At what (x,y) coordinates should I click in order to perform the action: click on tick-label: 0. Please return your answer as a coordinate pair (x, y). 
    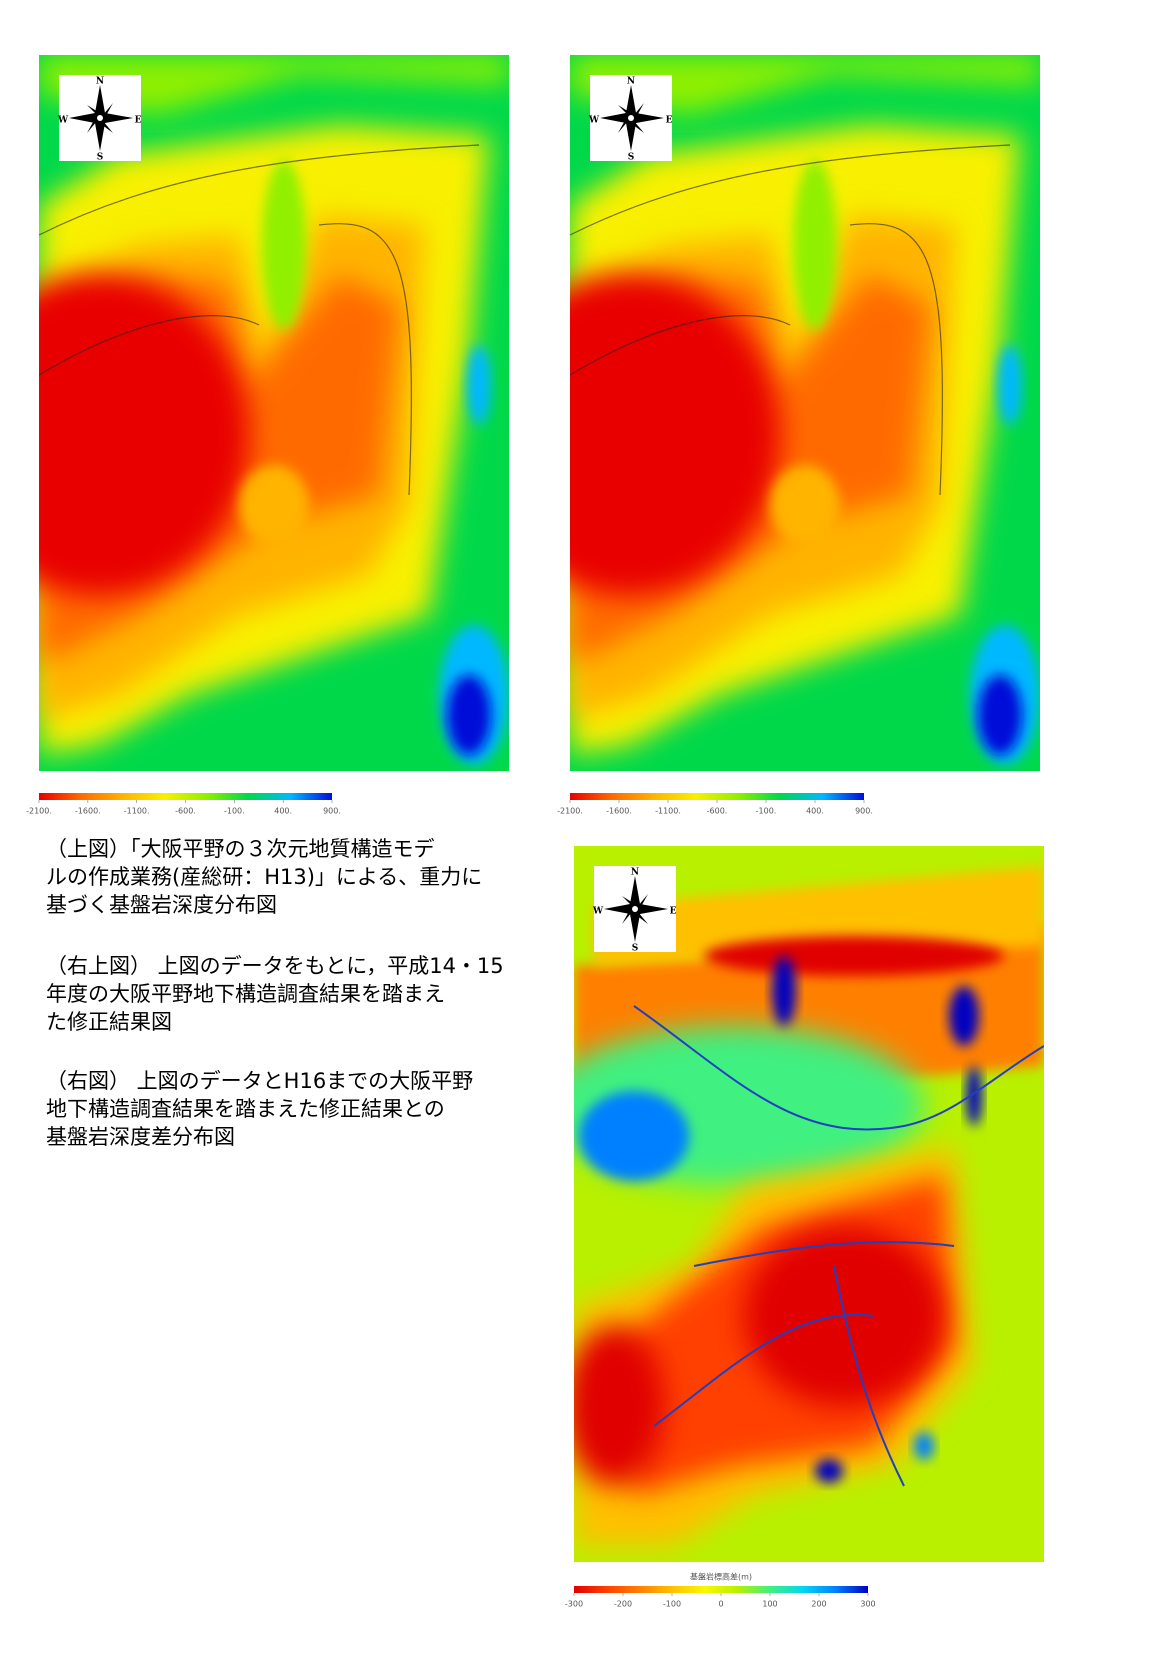
    Looking at the image, I should click on (720, 1604).